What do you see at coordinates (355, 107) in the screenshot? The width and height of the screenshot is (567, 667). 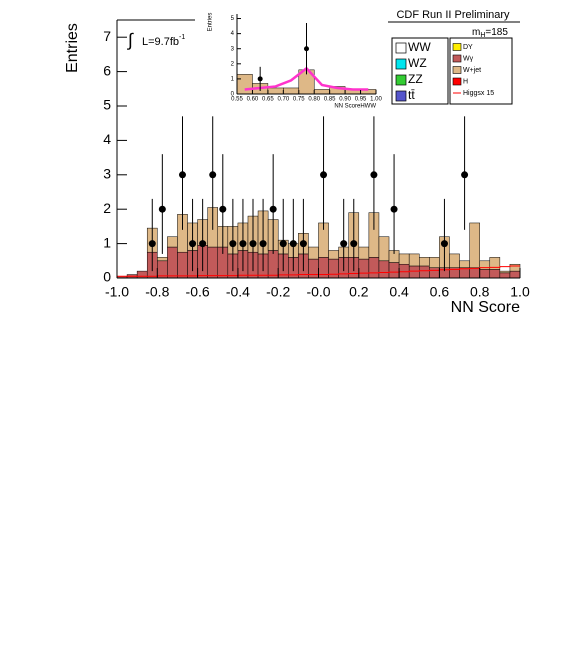 I see `inset-x-label: NN ScoreHWW` at bounding box center [355, 107].